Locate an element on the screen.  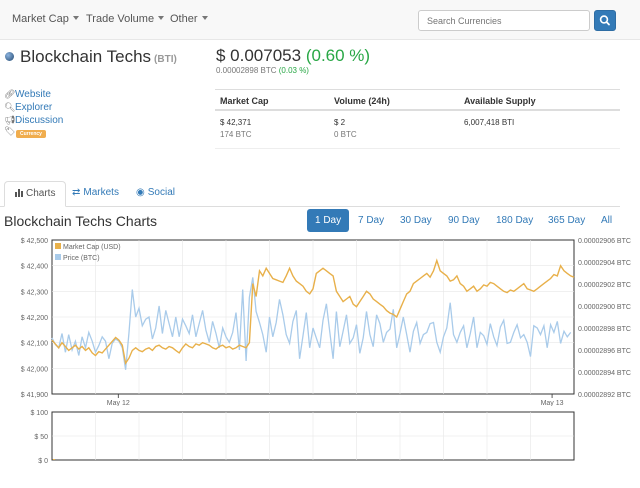
coin-title: Blockchain Techs (BTI) is located at coordinates (98, 57).